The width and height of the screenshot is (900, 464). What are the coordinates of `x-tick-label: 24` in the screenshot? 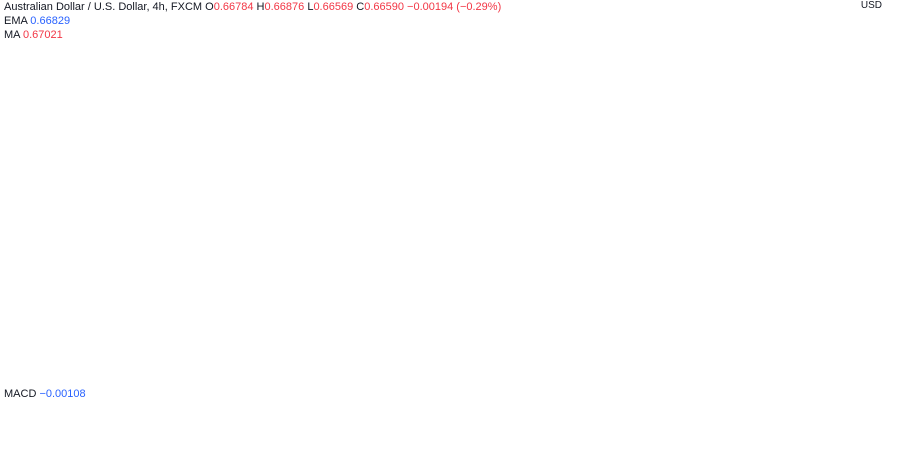 It's located at (770, 457).